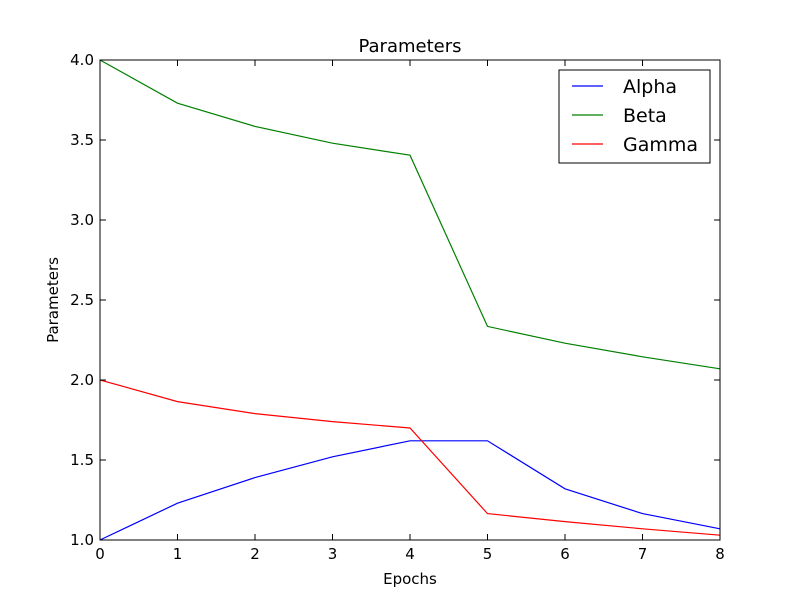 The image size is (800, 600). I want to click on y-tick-label: 1.5, so click(82, 460).